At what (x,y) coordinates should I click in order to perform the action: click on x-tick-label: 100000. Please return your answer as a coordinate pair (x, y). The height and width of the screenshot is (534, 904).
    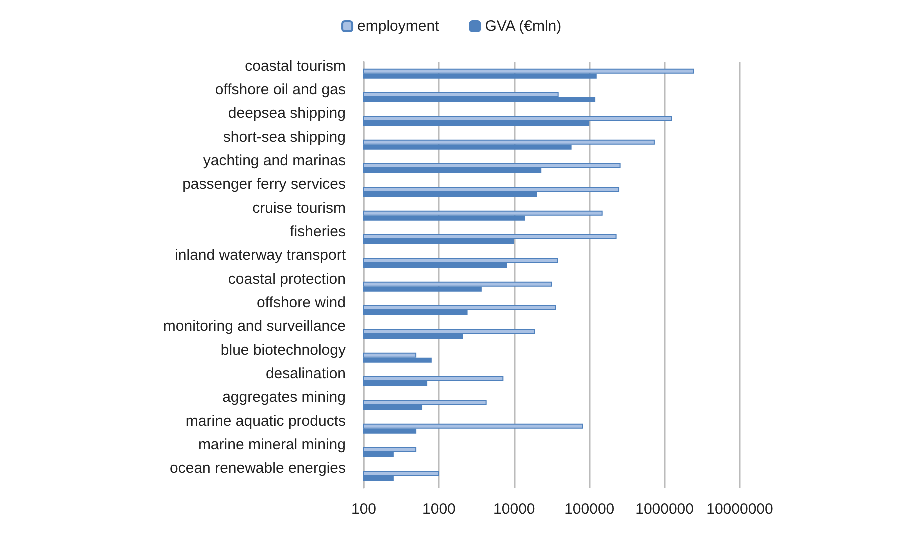
    Looking at the image, I should click on (589, 509).